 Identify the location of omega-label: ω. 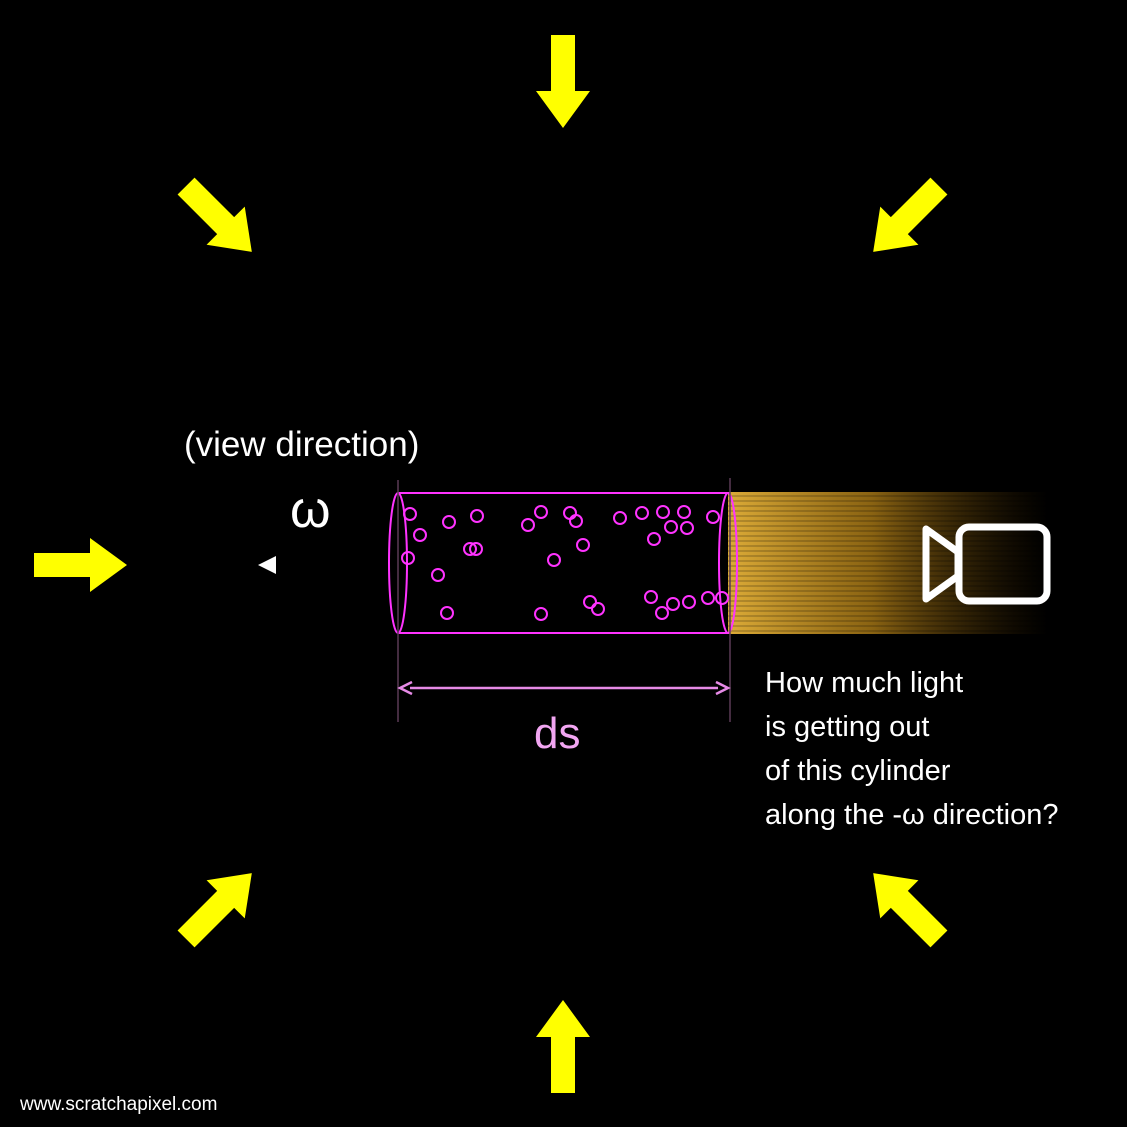
(310, 510).